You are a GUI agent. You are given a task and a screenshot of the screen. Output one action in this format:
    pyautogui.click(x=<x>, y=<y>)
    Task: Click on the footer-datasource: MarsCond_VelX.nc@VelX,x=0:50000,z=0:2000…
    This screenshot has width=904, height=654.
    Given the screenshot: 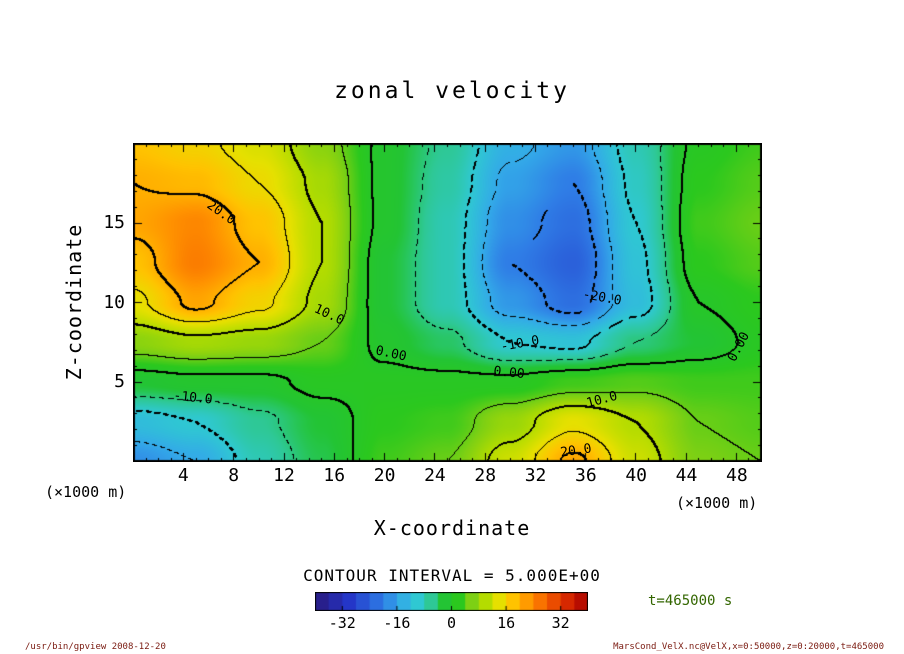 What is the action you would take?
    pyautogui.click(x=748, y=647)
    